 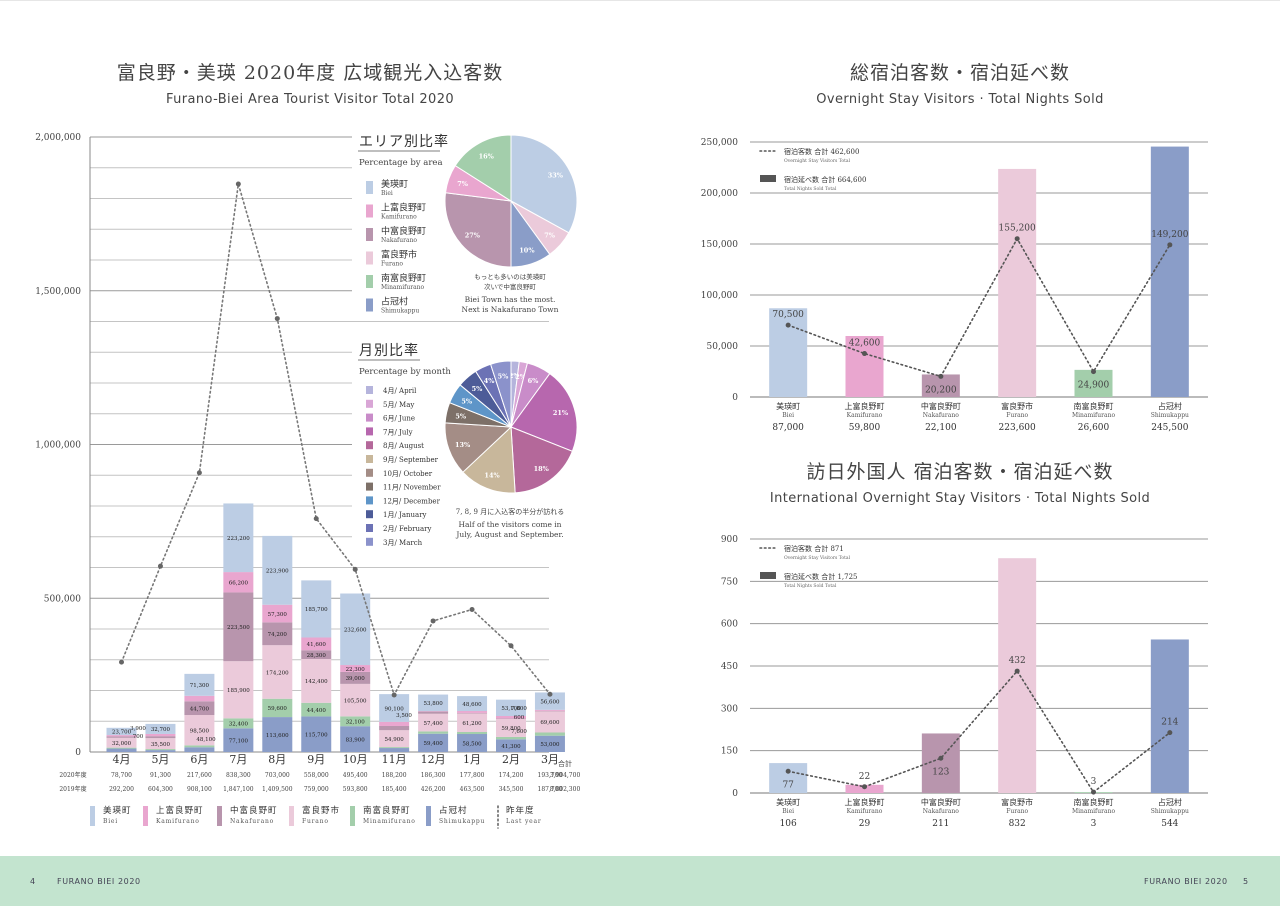 I want to click on month-pie-title: 月別比率, so click(x=389, y=350).